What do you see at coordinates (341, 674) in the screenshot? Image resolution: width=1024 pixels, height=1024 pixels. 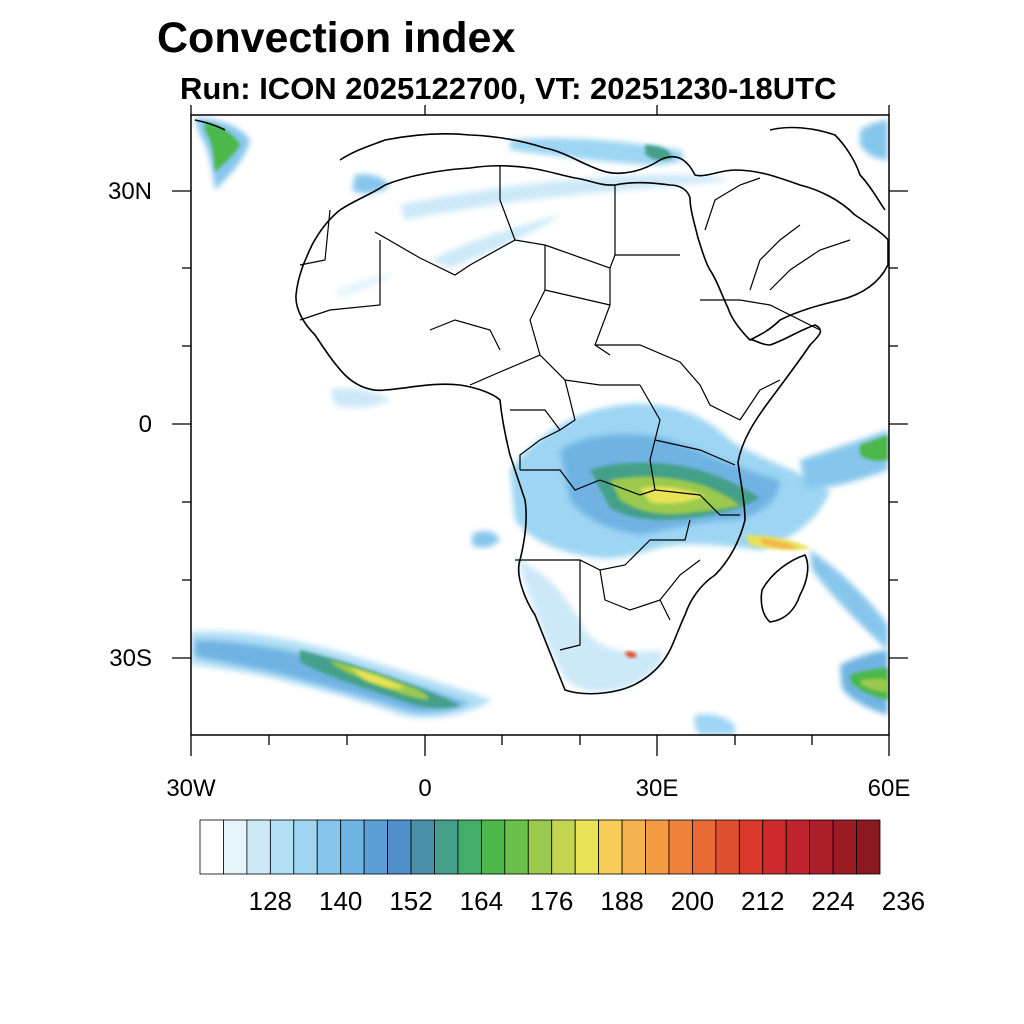 I see `field-south-atlantic` at bounding box center [341, 674].